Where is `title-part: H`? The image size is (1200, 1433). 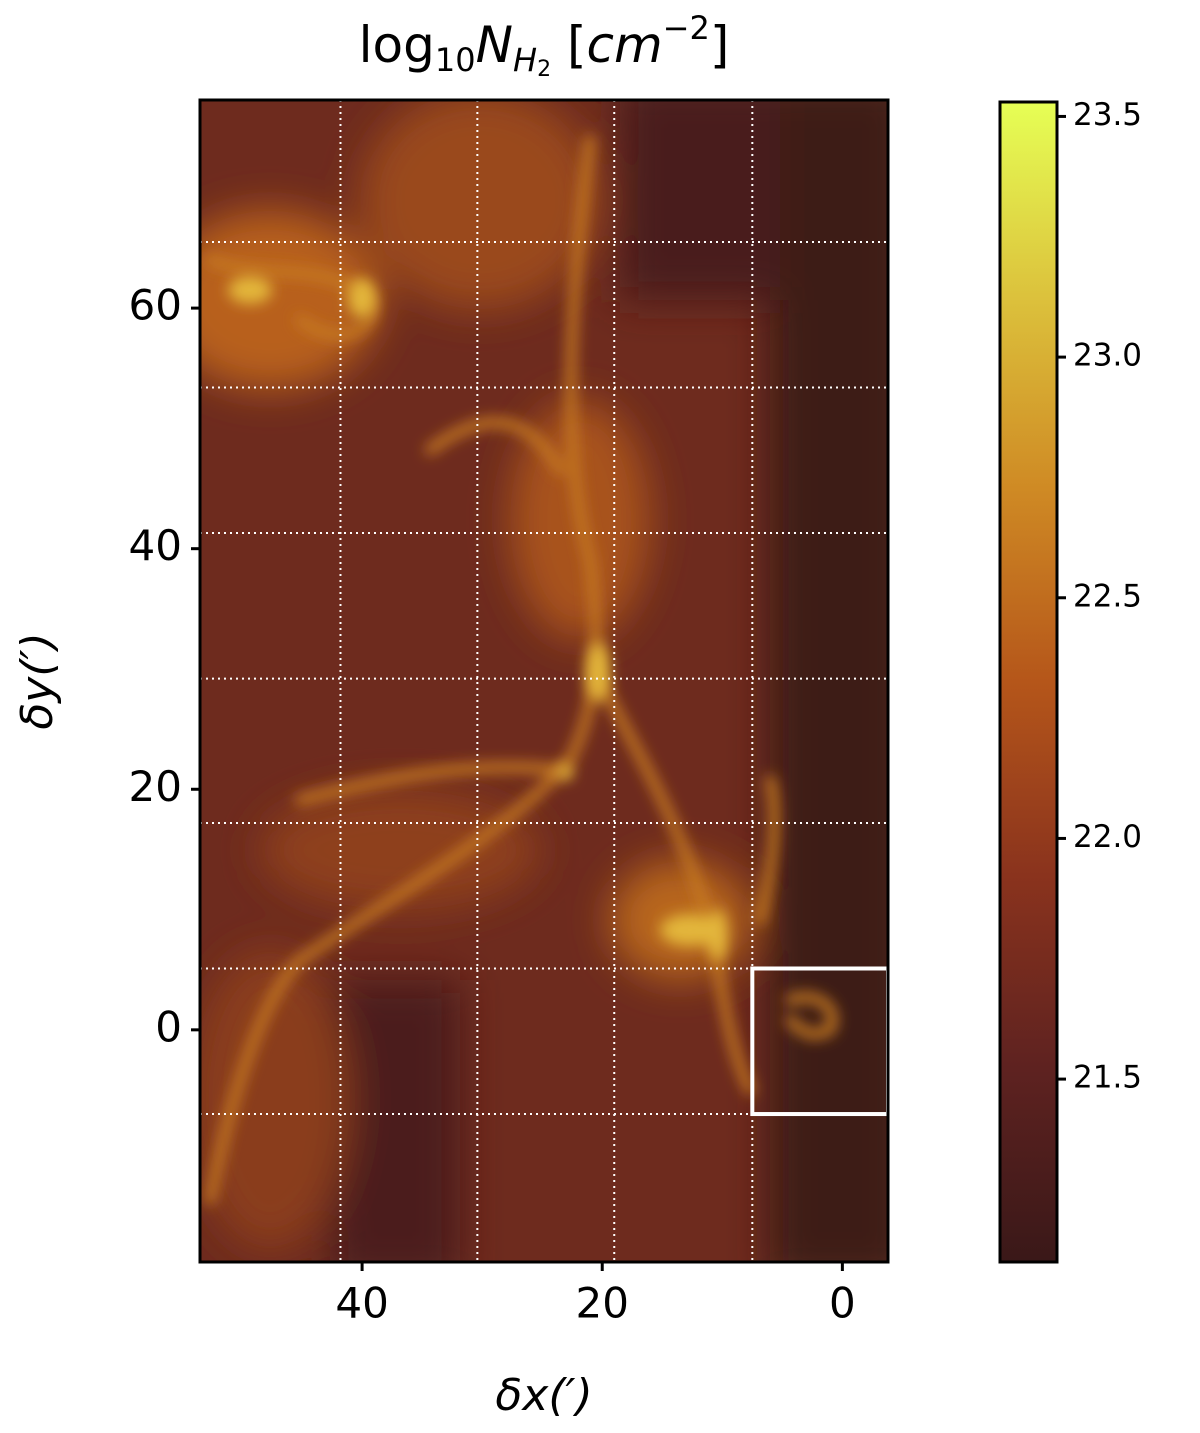
title-part: H is located at coordinates (525, 60).